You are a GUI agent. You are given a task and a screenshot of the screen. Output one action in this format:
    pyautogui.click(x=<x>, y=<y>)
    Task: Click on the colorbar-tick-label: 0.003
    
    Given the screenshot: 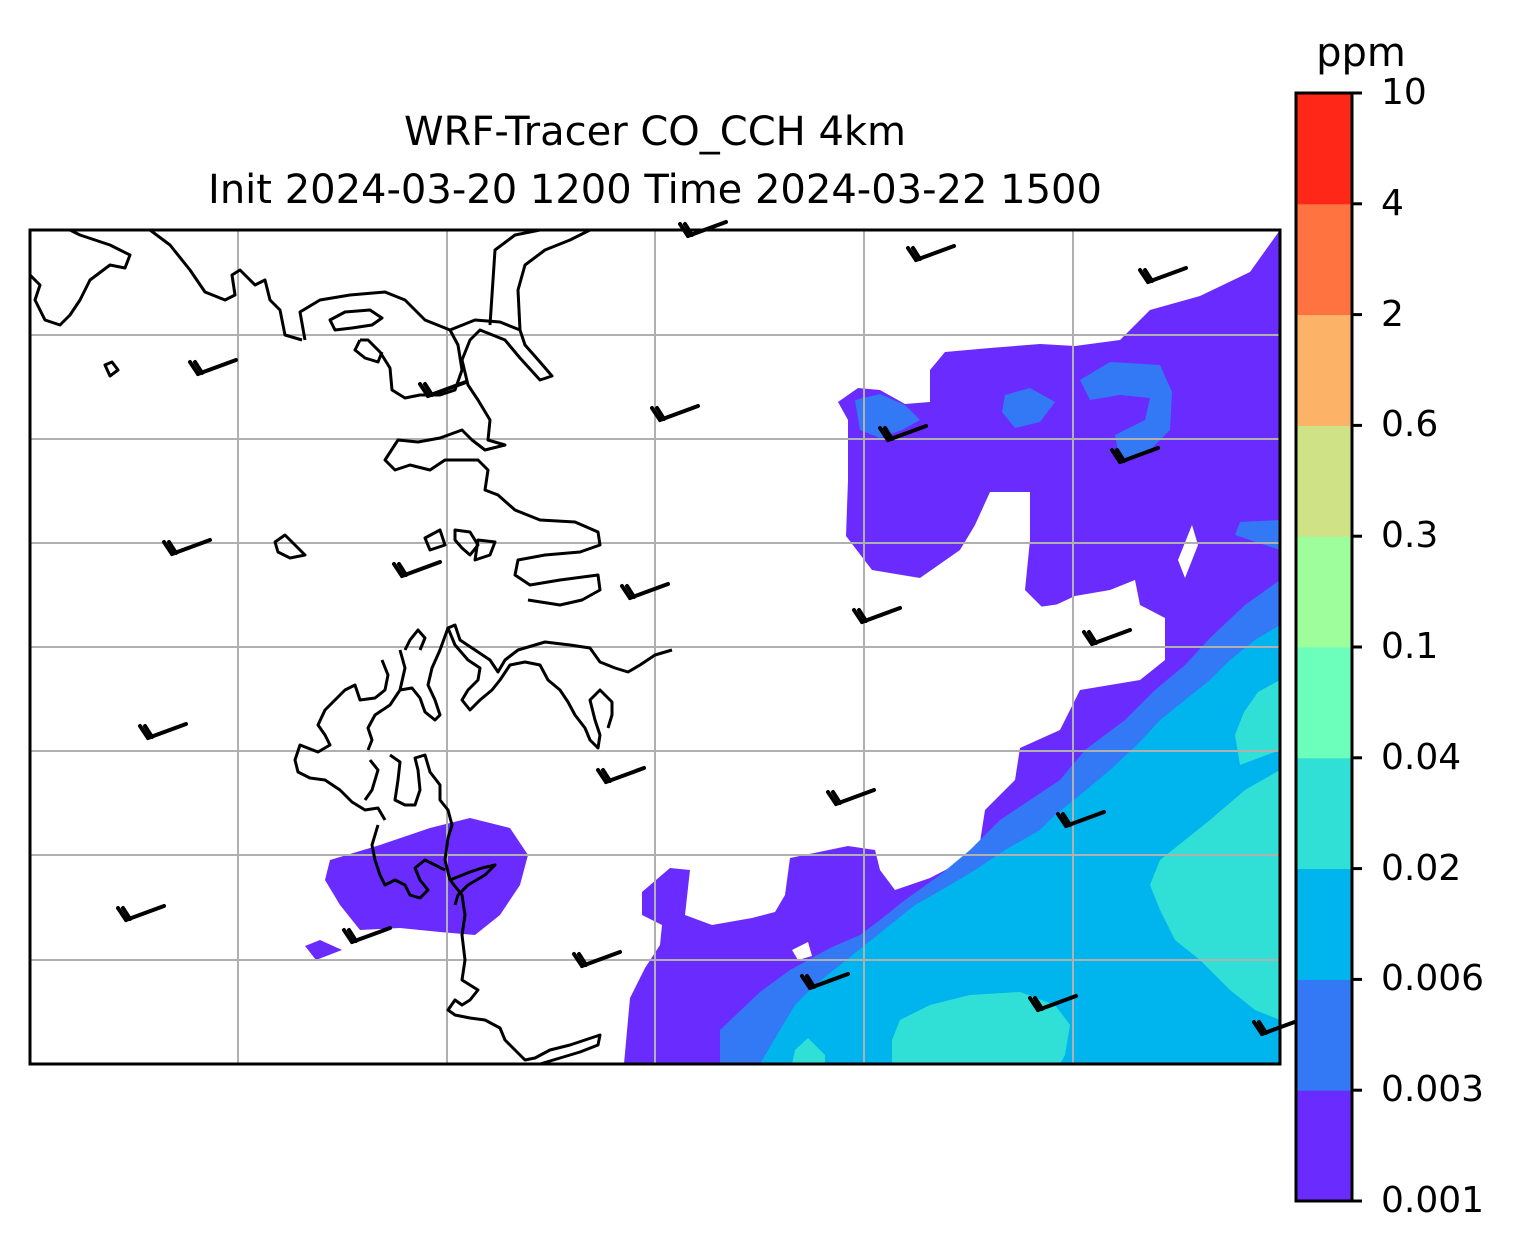 What is the action you would take?
    pyautogui.click(x=1433, y=1090)
    